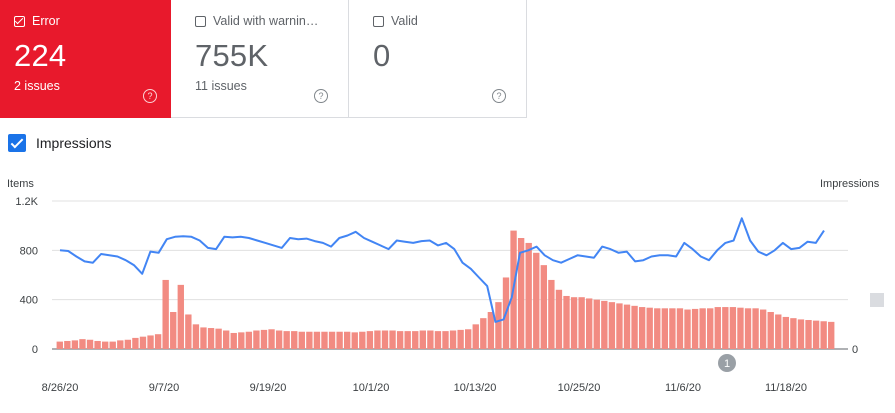  What do you see at coordinates (29, 251) in the screenshot?
I see `y-tick-label: 800` at bounding box center [29, 251].